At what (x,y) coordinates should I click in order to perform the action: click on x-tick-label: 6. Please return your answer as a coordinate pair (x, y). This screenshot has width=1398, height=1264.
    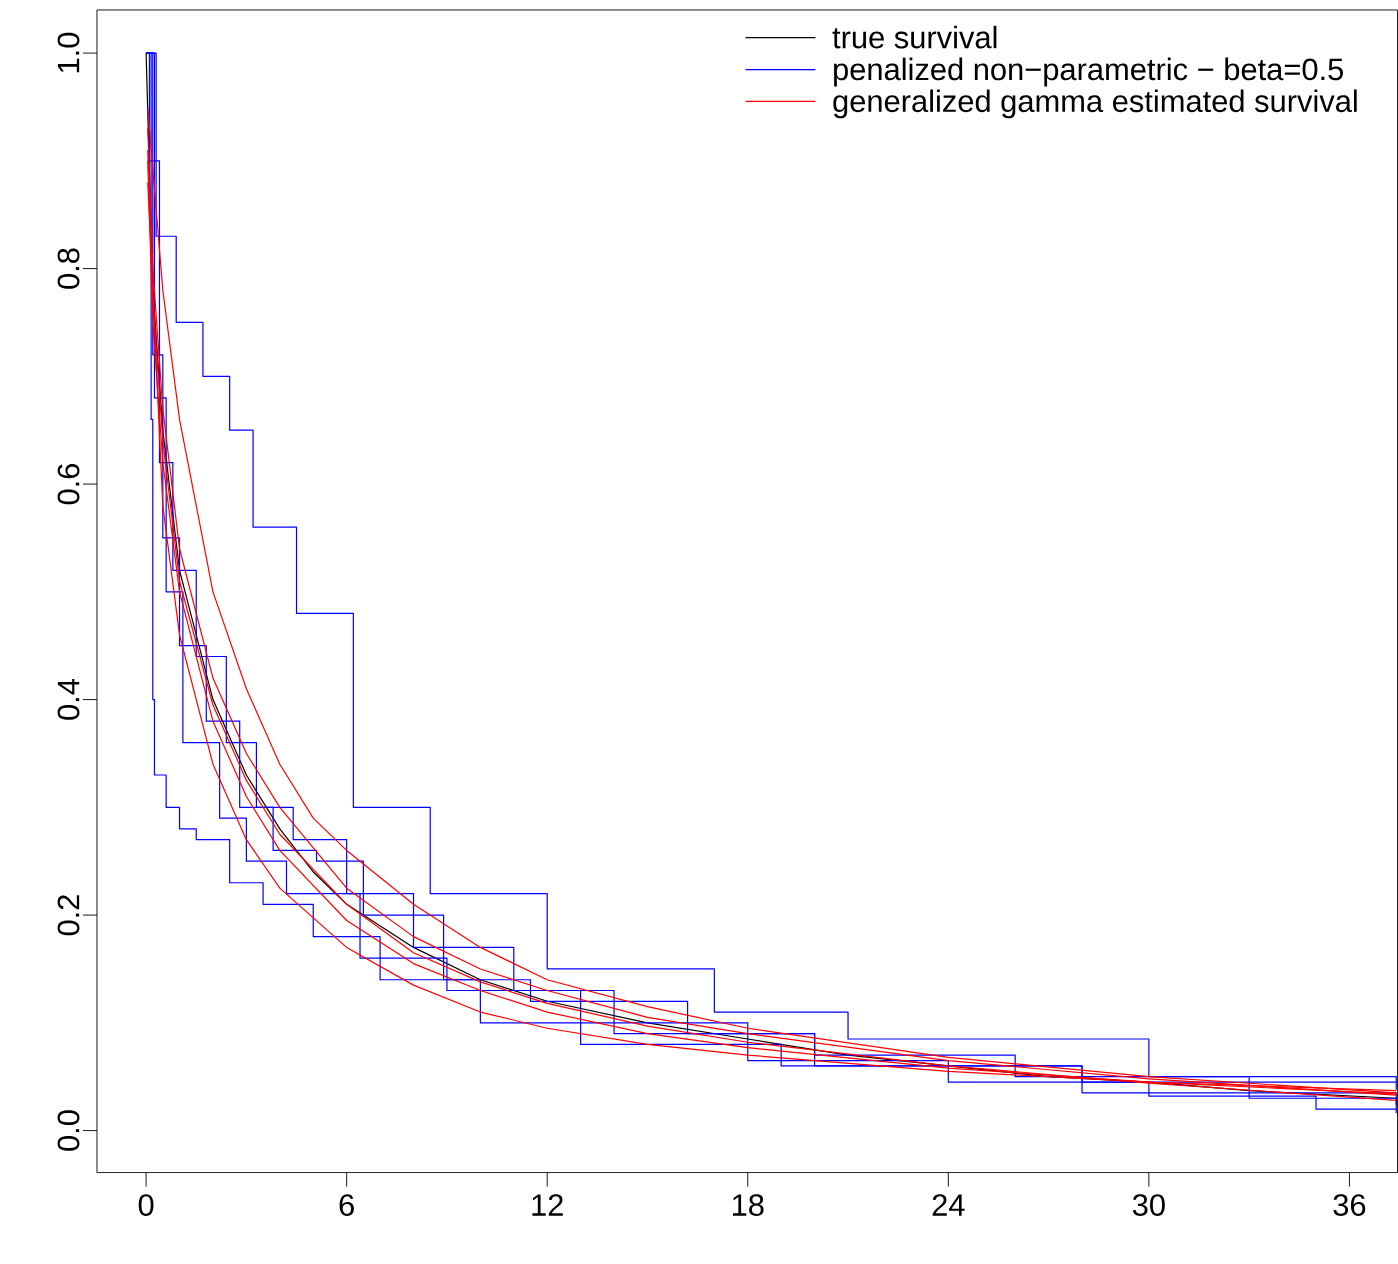
    Looking at the image, I should click on (346, 1205).